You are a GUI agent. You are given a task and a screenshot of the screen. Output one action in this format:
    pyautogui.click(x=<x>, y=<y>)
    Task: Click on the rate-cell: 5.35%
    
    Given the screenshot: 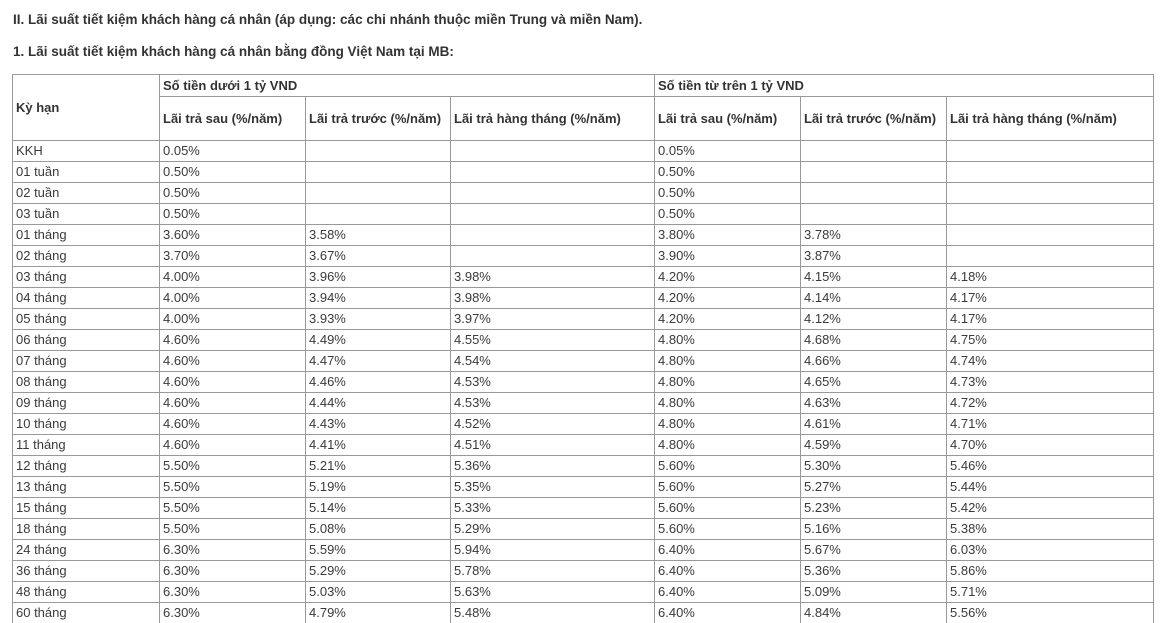 What is the action you would take?
    pyautogui.click(x=552, y=487)
    